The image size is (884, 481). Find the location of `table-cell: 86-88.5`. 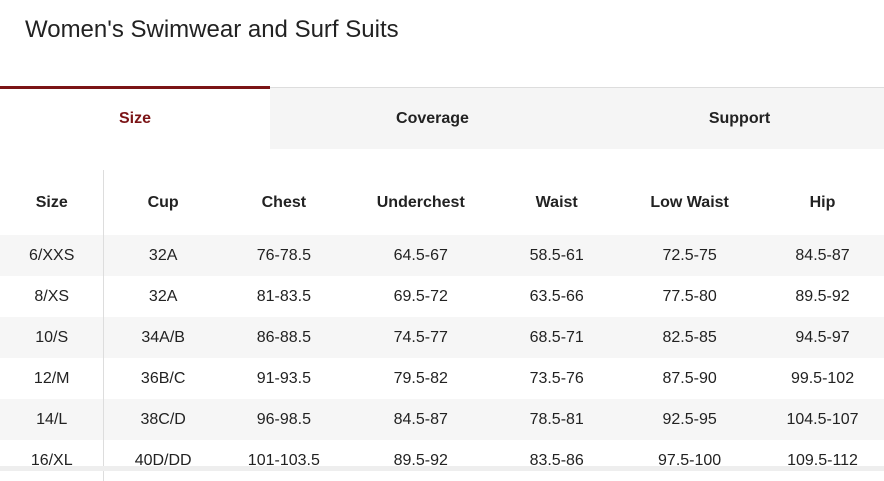

table-cell: 86-88.5 is located at coordinates (283, 337).